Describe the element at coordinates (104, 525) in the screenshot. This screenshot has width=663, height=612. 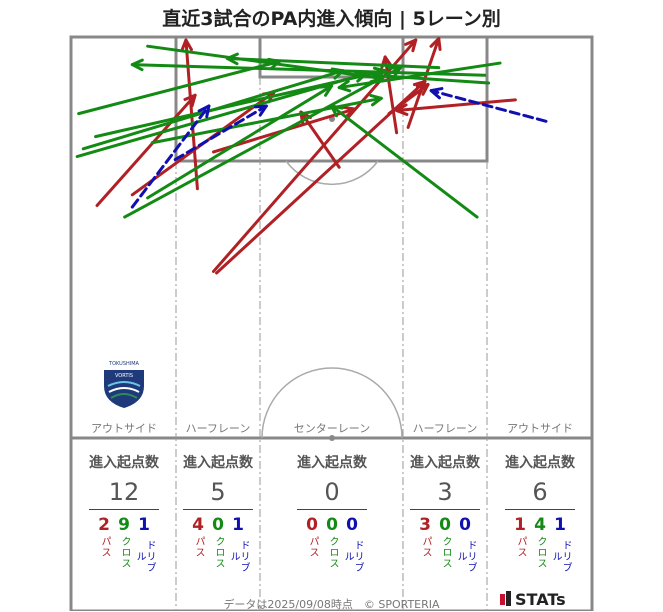
I see `pass-count: 2` at that location.